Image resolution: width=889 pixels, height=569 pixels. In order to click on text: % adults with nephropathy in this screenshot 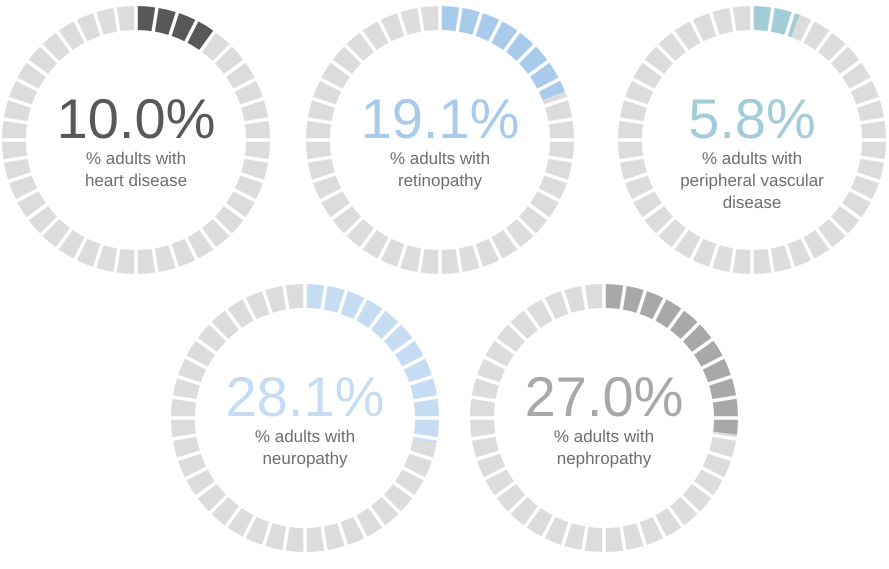, I will do `click(604, 447)`.